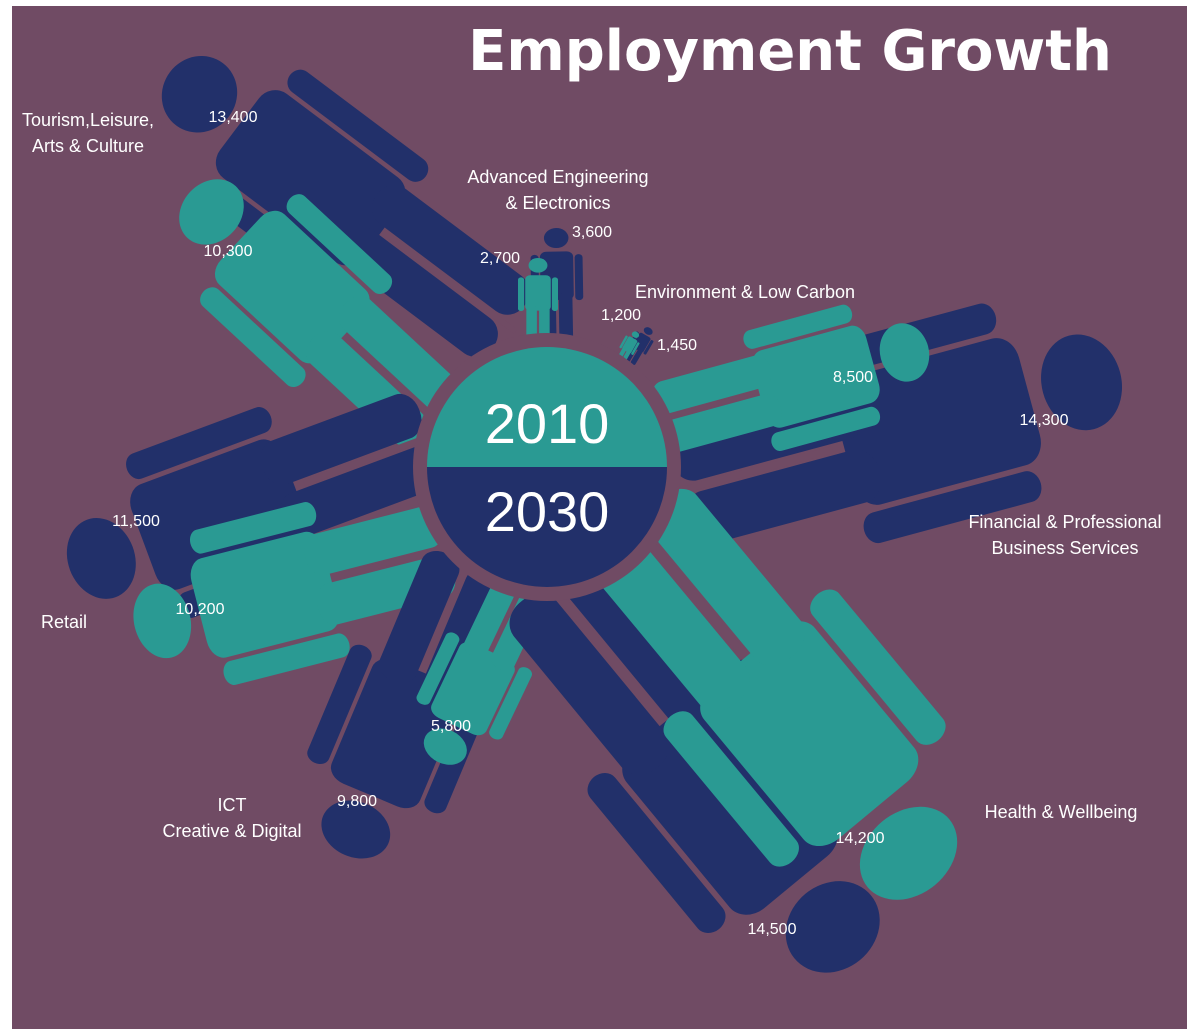  I want to click on person-environment-2010-torso, so click(630, 345).